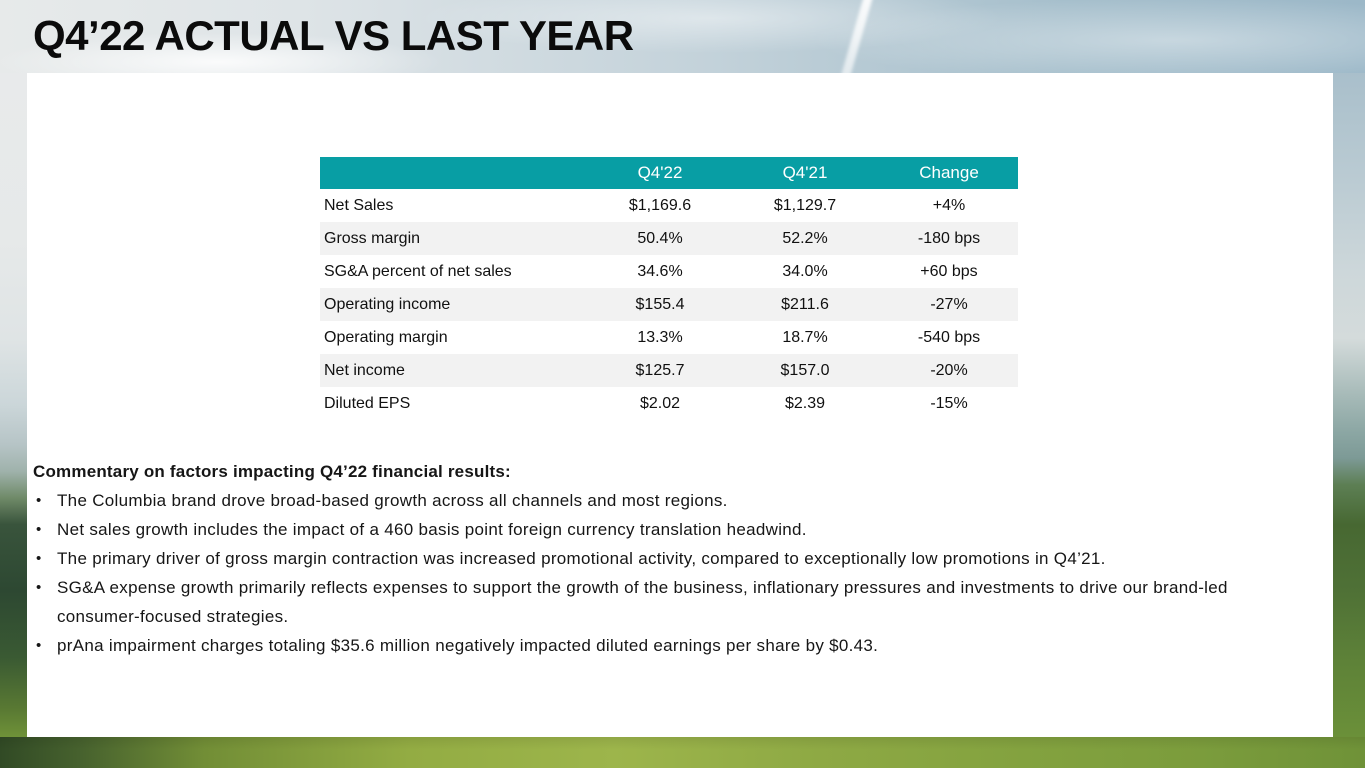 Image resolution: width=1365 pixels, height=768 pixels. Describe the element at coordinates (949, 173) in the screenshot. I see `col-header-change: Change` at that location.